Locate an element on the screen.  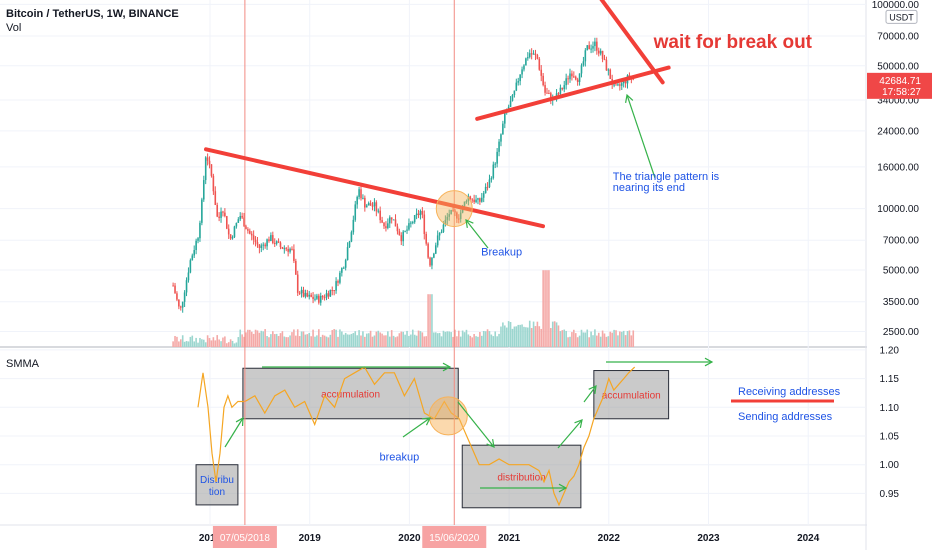
breakout-circle is located at coordinates (448, 416).